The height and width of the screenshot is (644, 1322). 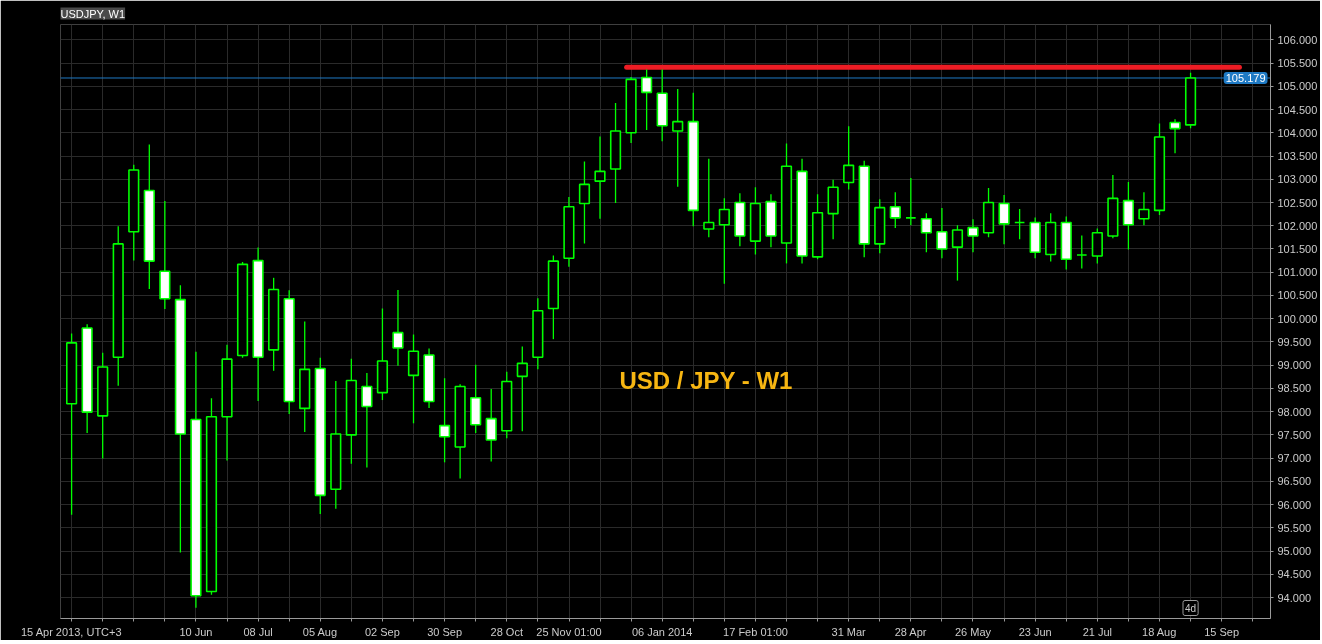 I want to click on x-tick-label: 15 Sep, so click(x=1222, y=631).